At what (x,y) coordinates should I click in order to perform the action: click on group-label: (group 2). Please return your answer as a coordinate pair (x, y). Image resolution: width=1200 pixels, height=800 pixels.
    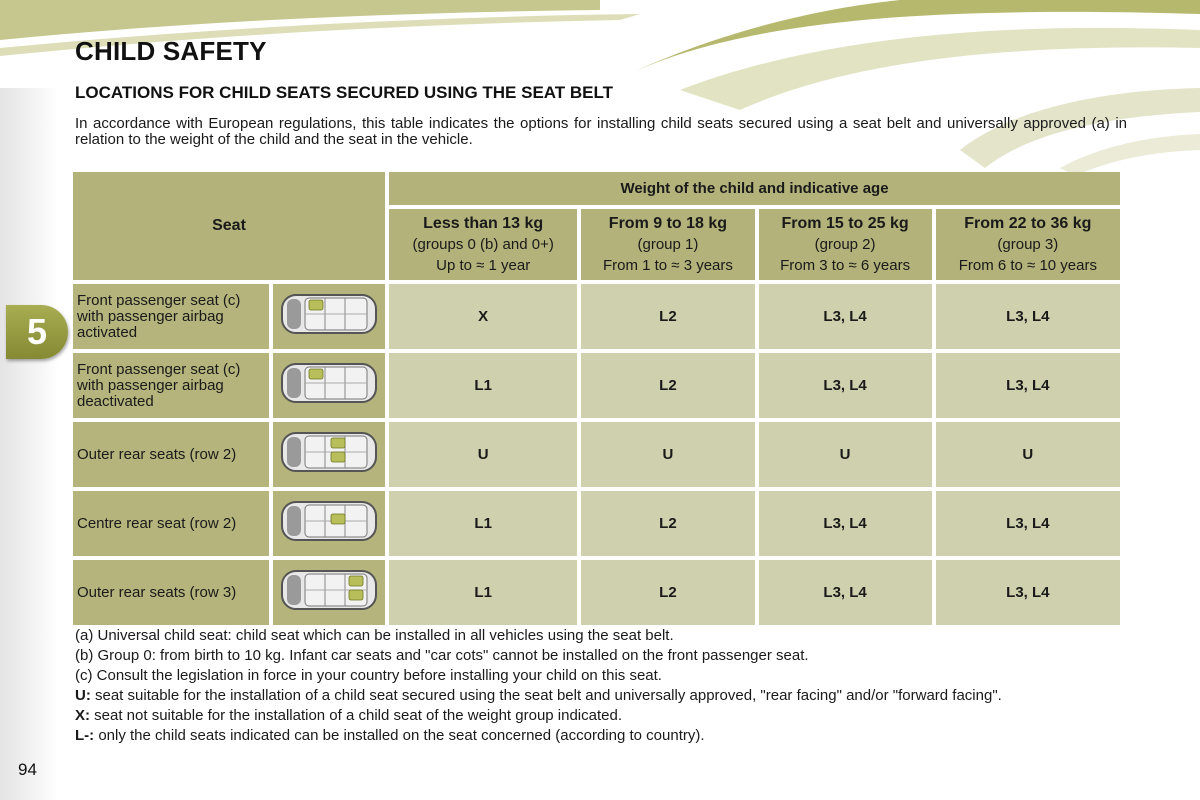
    Looking at the image, I should click on (845, 244).